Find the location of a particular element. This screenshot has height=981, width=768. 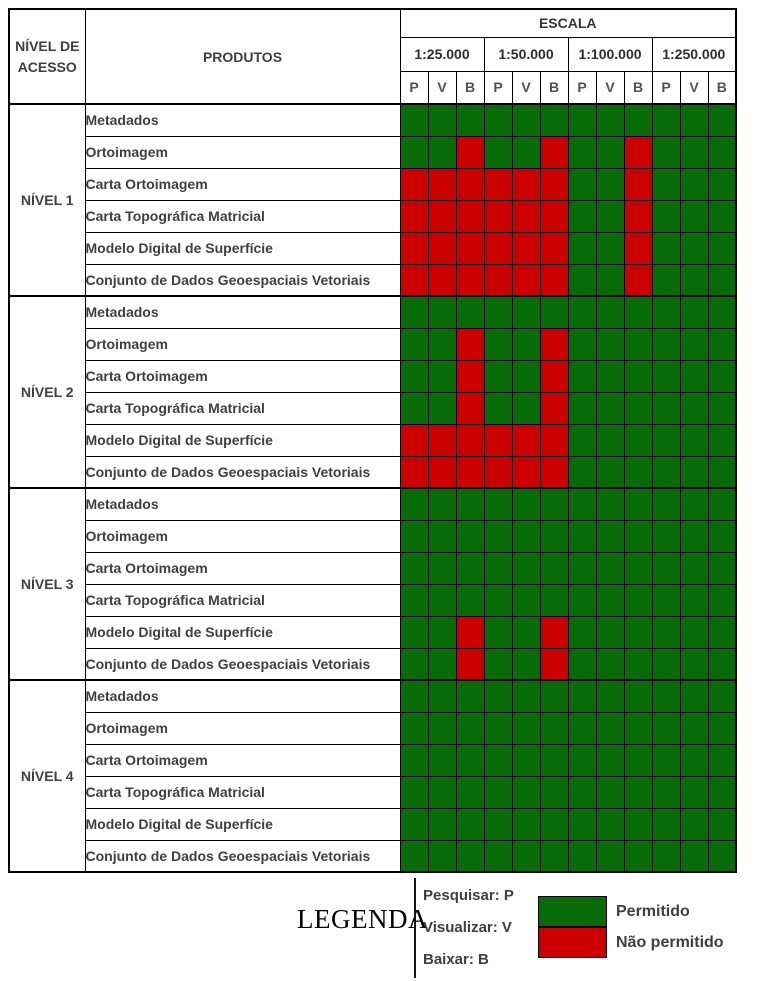

access-type-header: B is located at coordinates (554, 87).